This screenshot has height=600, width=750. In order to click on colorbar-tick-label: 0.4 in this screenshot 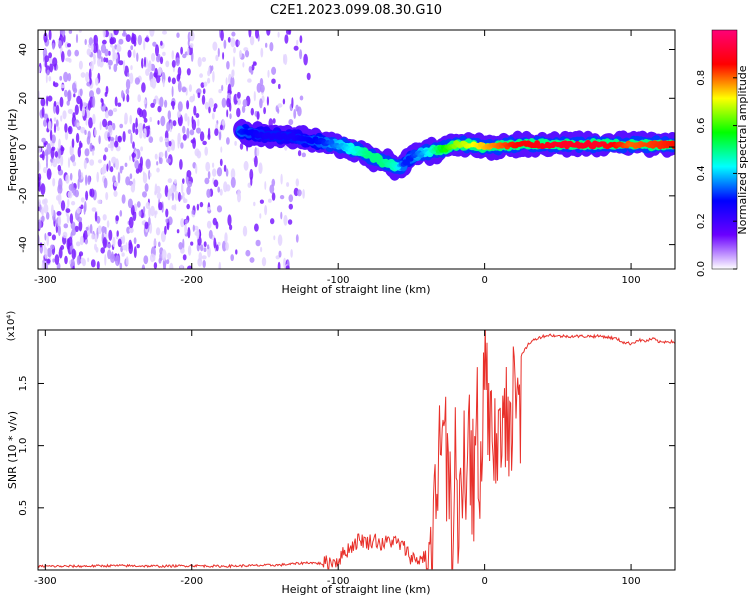, I will do `click(701, 173)`.